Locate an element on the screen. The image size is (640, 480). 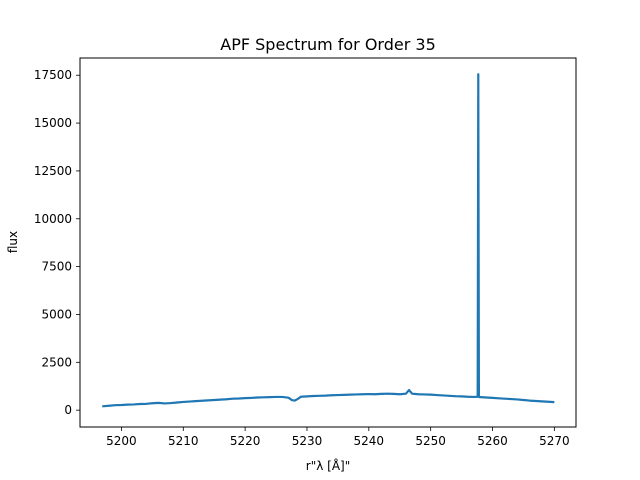
y-tick-label: 2500 is located at coordinates (56, 362).